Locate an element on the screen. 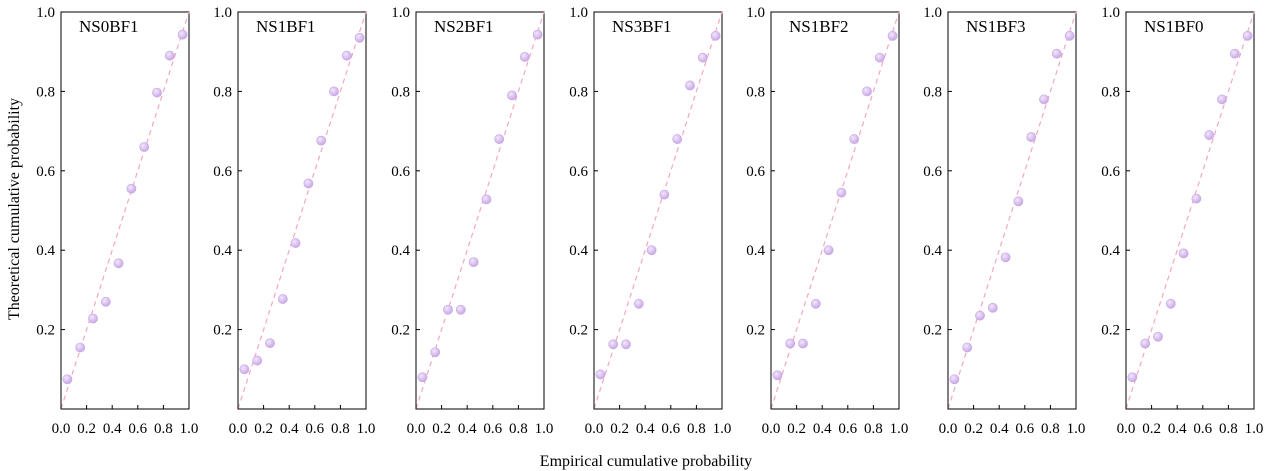 The height and width of the screenshot is (471, 1269). panel-ns2bf1: 0.2 0.4 0.6 0.8 1.0 0.0 0.2 0.4 0.6 0.8 1.0 NS2BF1 is located at coordinates (472, 221).